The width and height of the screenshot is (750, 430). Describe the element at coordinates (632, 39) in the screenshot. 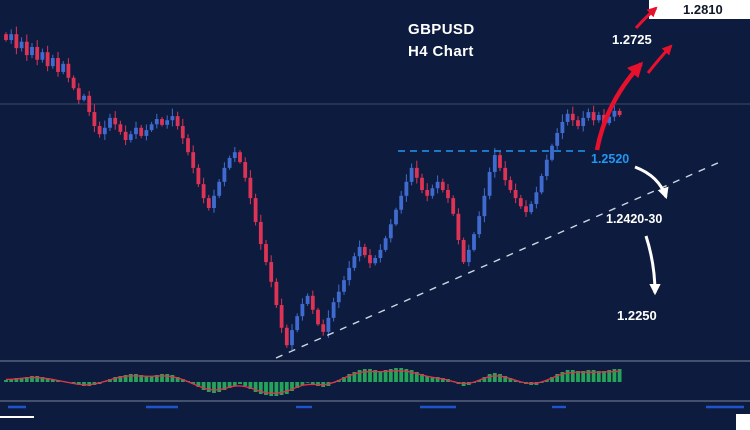

I see `price-label-target-mid: 1.2725` at that location.